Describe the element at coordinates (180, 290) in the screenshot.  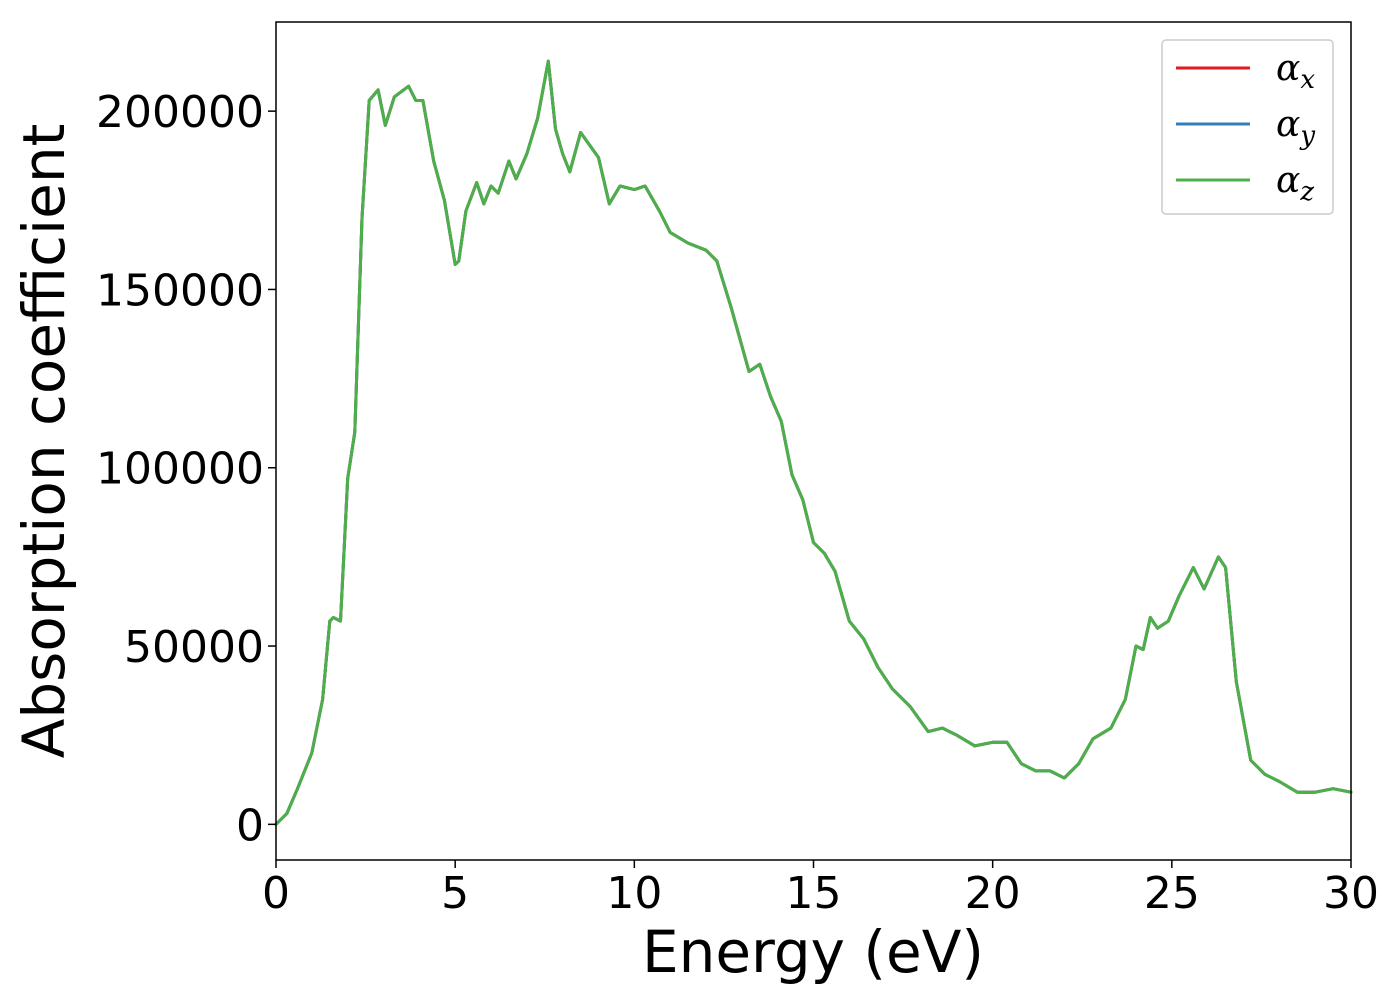
I see `y-tick-label: 150000` at that location.